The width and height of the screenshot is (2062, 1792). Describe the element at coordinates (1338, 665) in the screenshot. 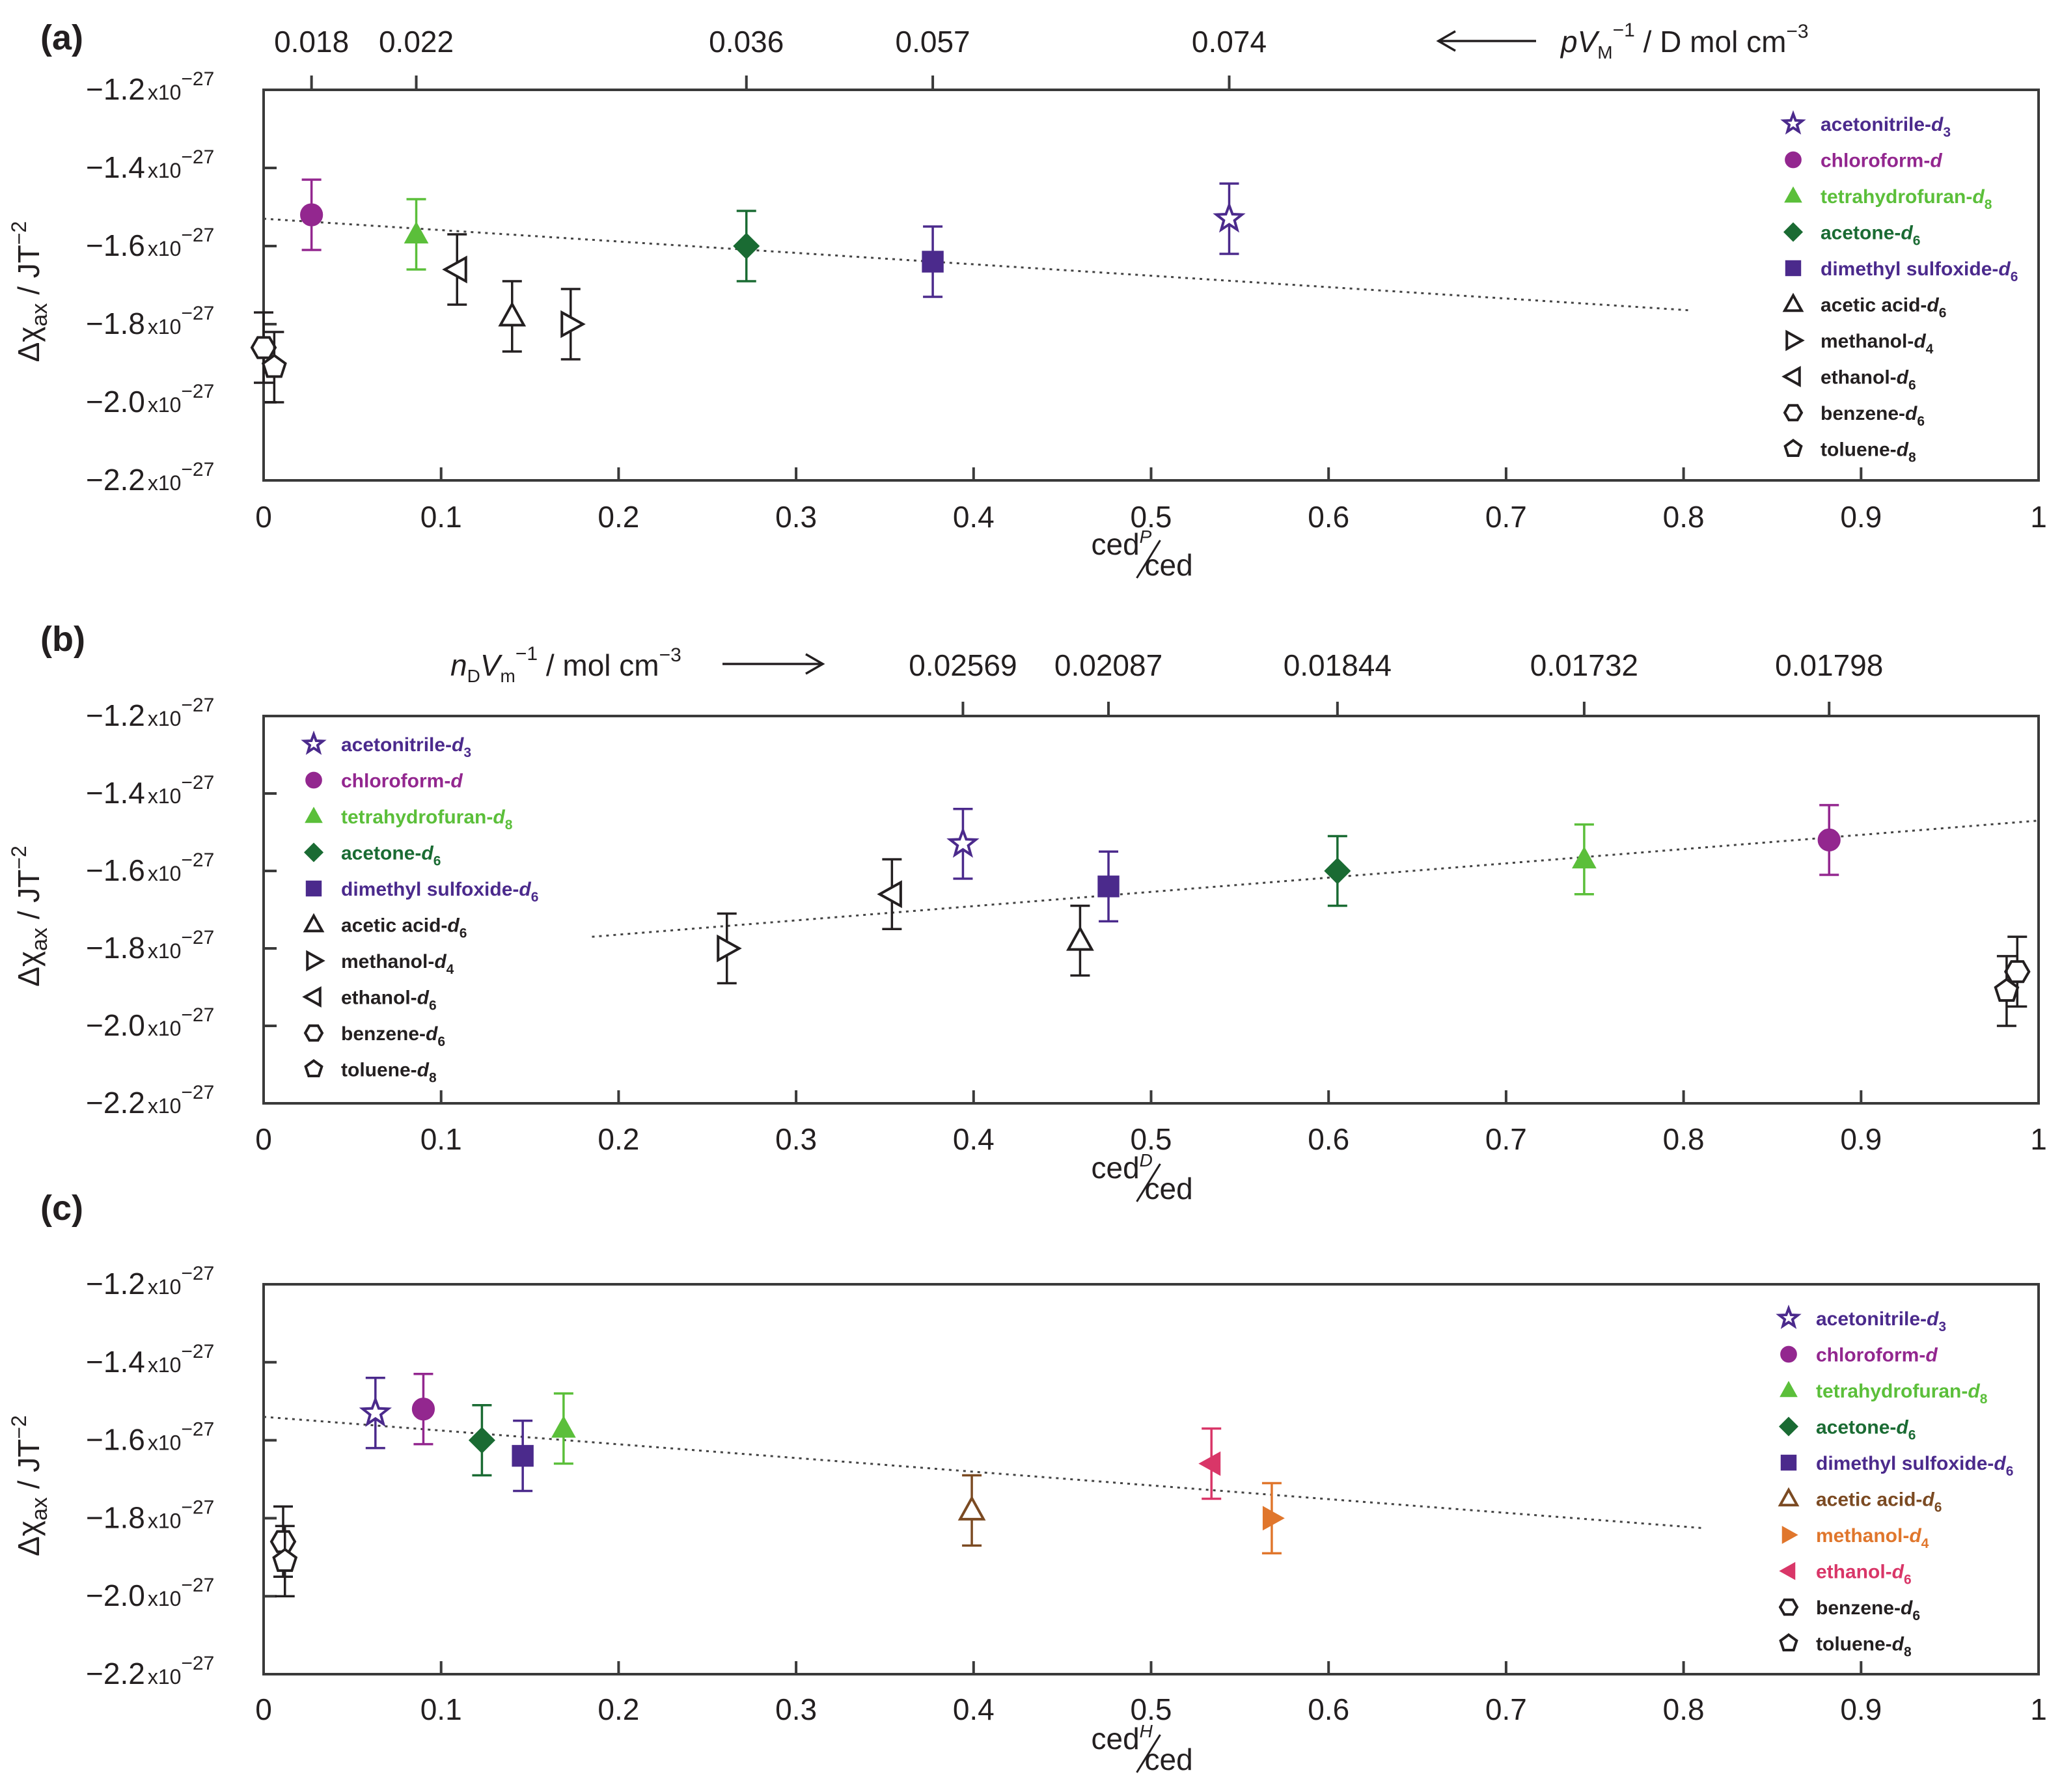

I see `top-x-tick-label: 0.01844` at that location.